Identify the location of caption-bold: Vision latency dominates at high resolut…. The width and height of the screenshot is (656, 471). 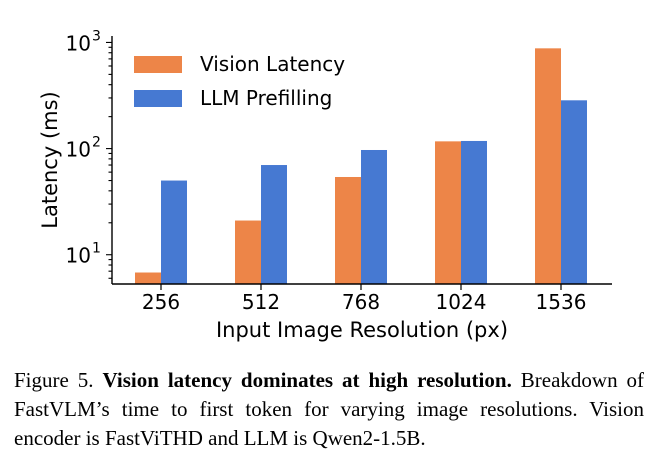
(307, 380).